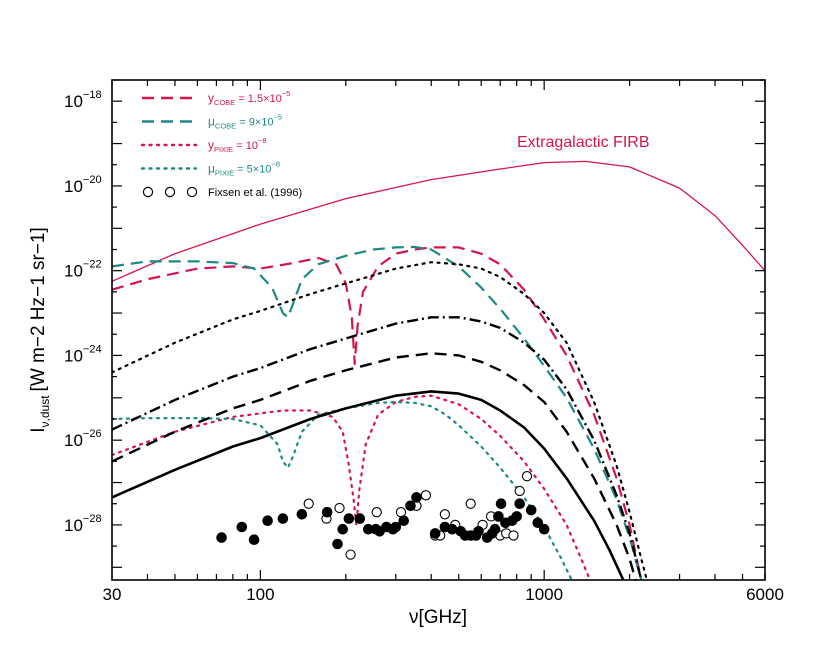  What do you see at coordinates (203, 145) in the screenshot?
I see `legend-item-y_pixie: yPIXIE = 10−8` at bounding box center [203, 145].